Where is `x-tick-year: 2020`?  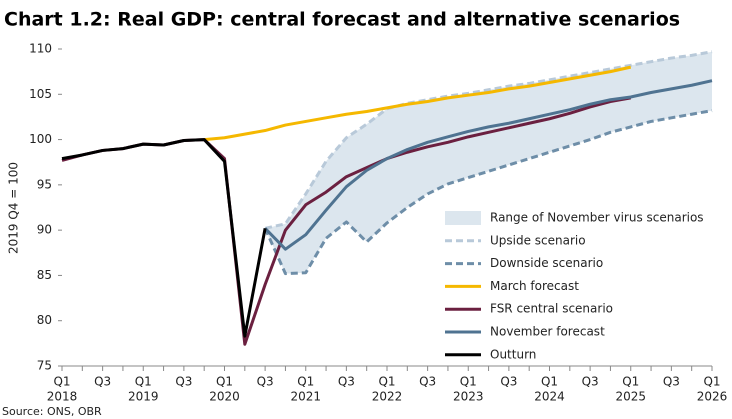
x-tick-year: 2020 is located at coordinates (224, 397).